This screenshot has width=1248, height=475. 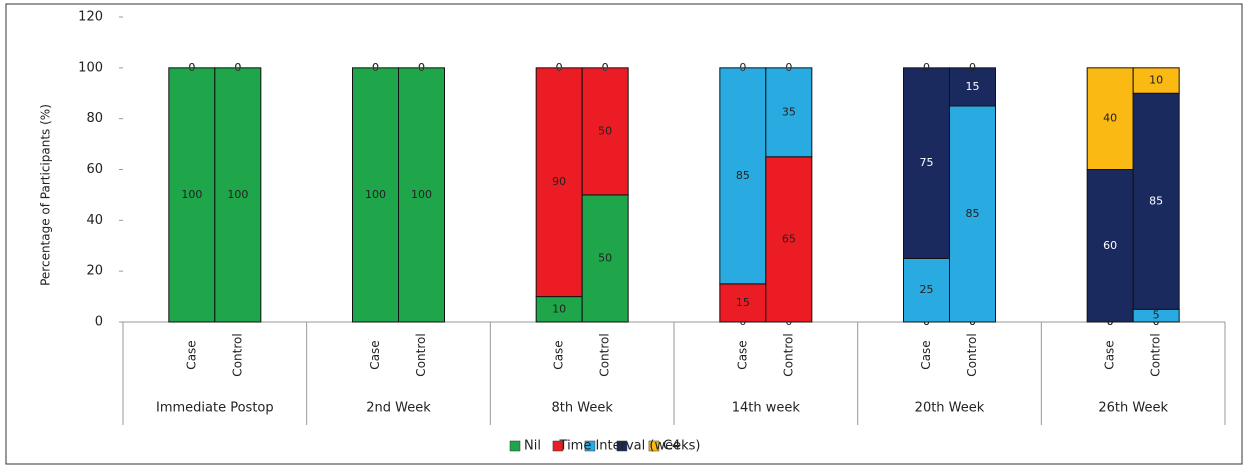 What do you see at coordinates (766, 408) in the screenshot?
I see `group-label: 14th week` at bounding box center [766, 408].